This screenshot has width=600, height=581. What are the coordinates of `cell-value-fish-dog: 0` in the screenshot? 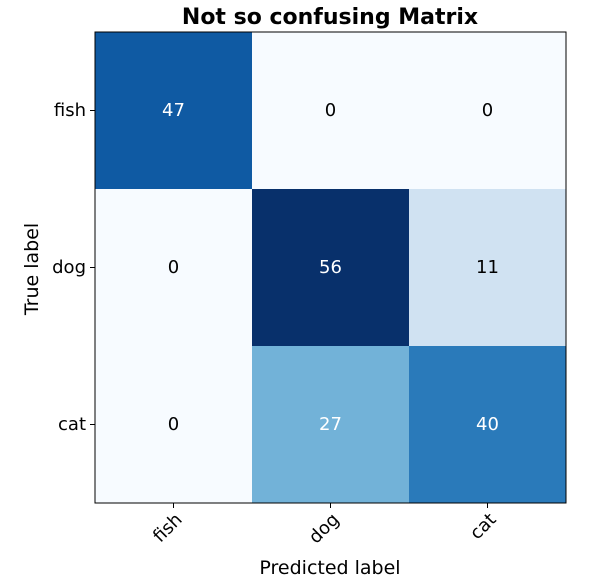 It's located at (330, 110).